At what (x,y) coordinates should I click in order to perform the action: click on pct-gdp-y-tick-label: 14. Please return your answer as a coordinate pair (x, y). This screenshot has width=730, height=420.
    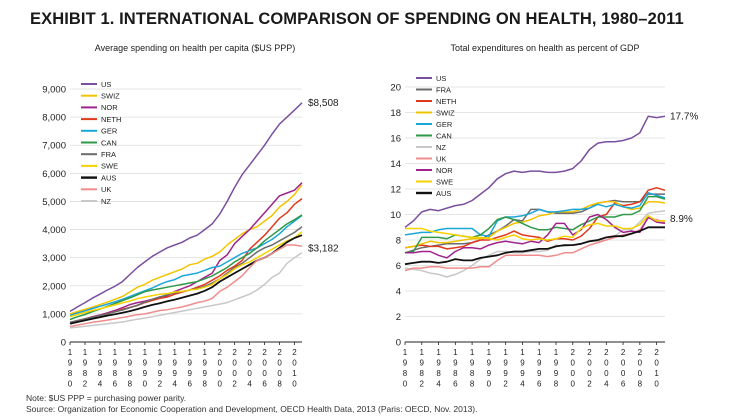
    Looking at the image, I should click on (395, 164).